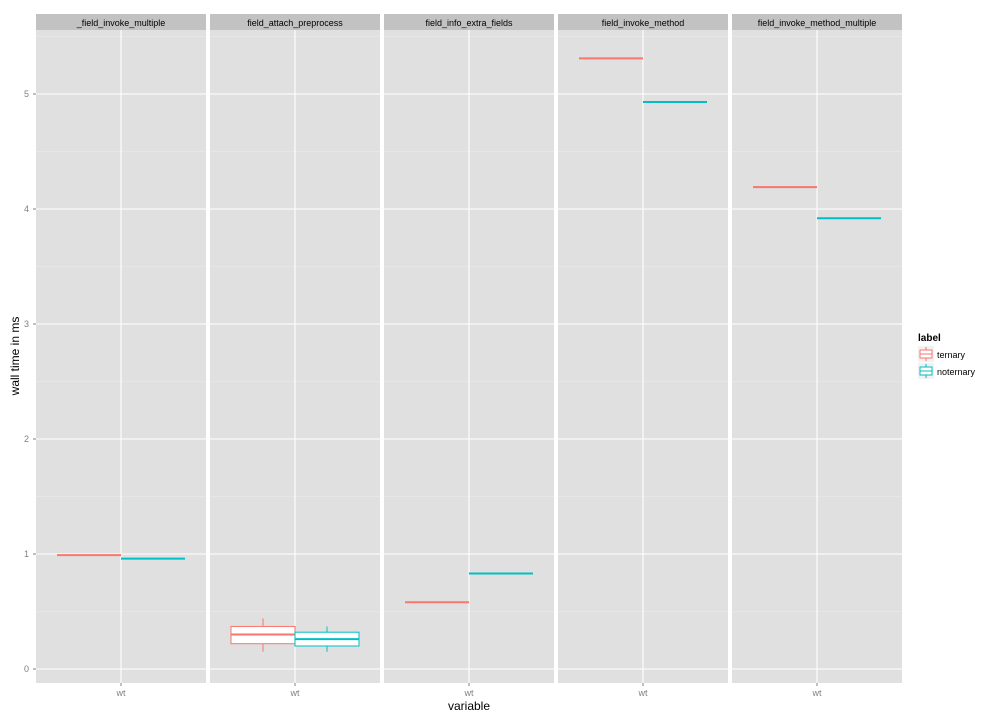 This screenshot has height=720, width=1008. Describe the element at coordinates (956, 372) in the screenshot. I see `legend-label-noternary: noternary` at that location.